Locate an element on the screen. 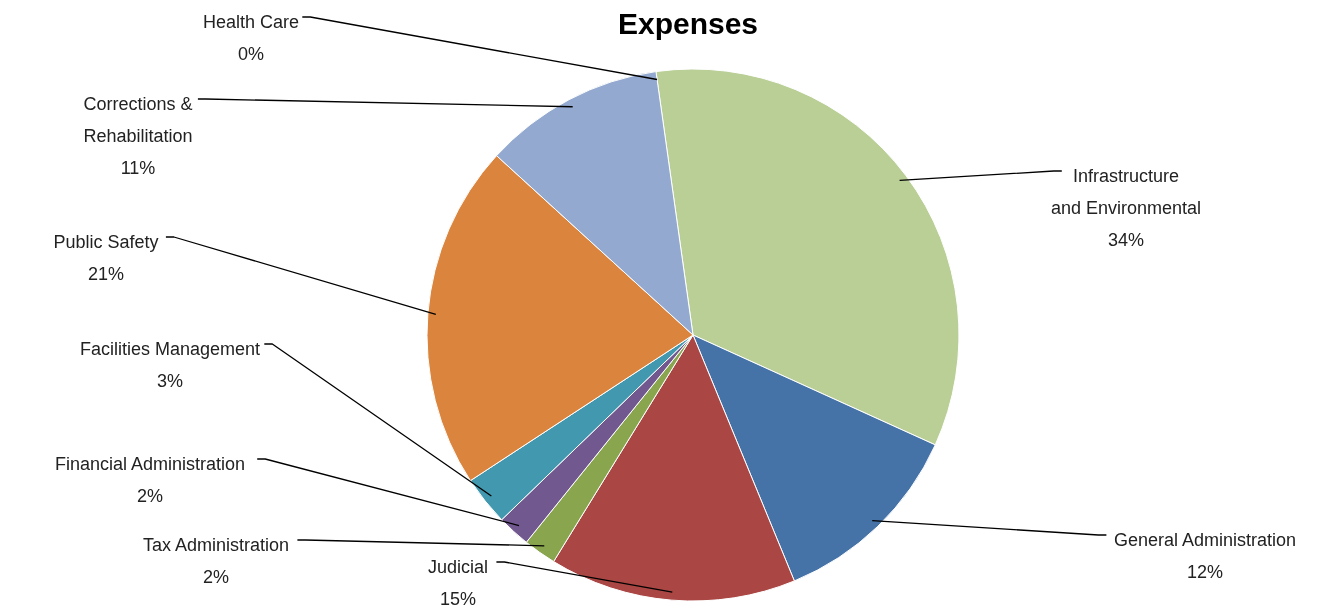  data-label: 3% is located at coordinates (170, 381).